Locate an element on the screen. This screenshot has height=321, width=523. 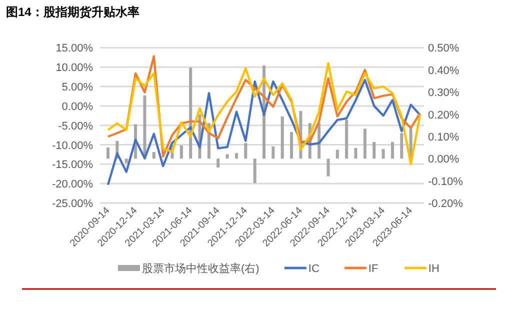
y-tick-label: -15.00% is located at coordinates (73, 165).